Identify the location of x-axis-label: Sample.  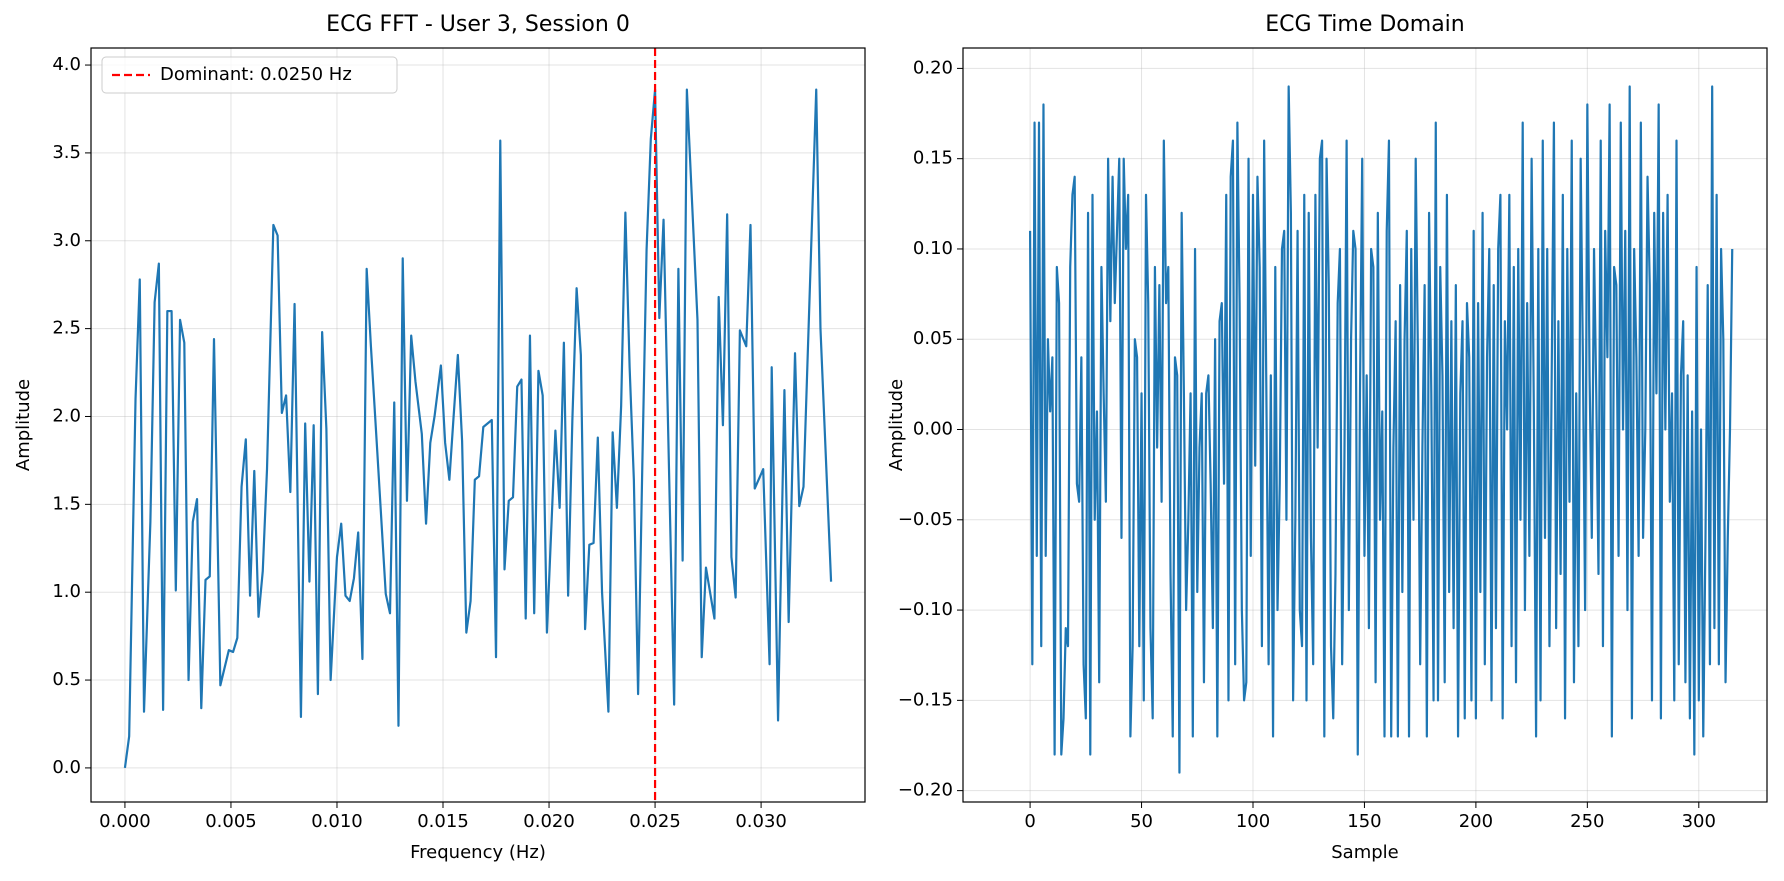
(1365, 852).